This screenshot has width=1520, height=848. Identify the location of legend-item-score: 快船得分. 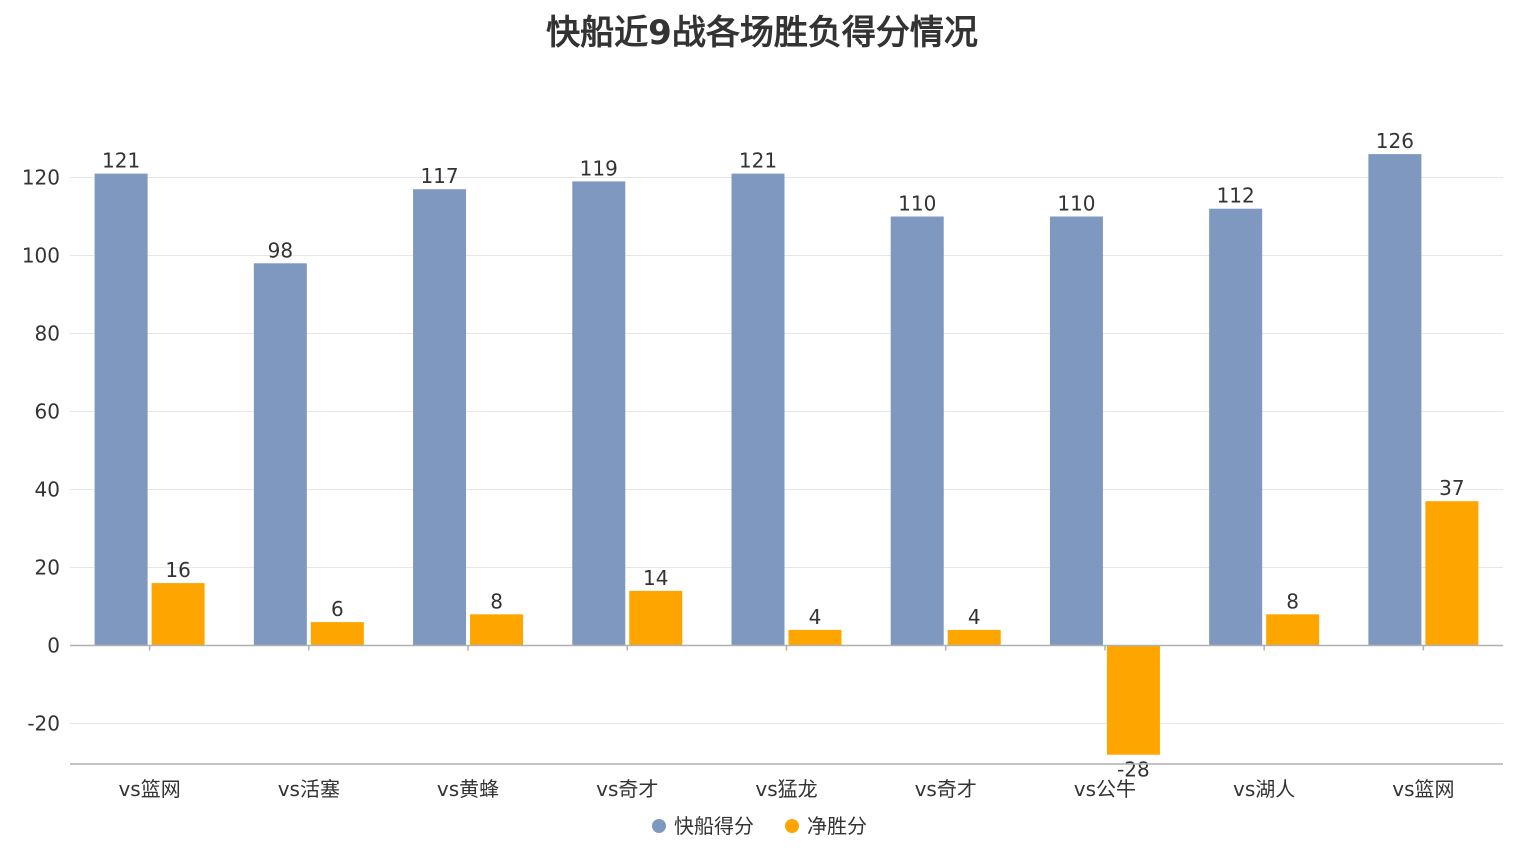
(703, 826).